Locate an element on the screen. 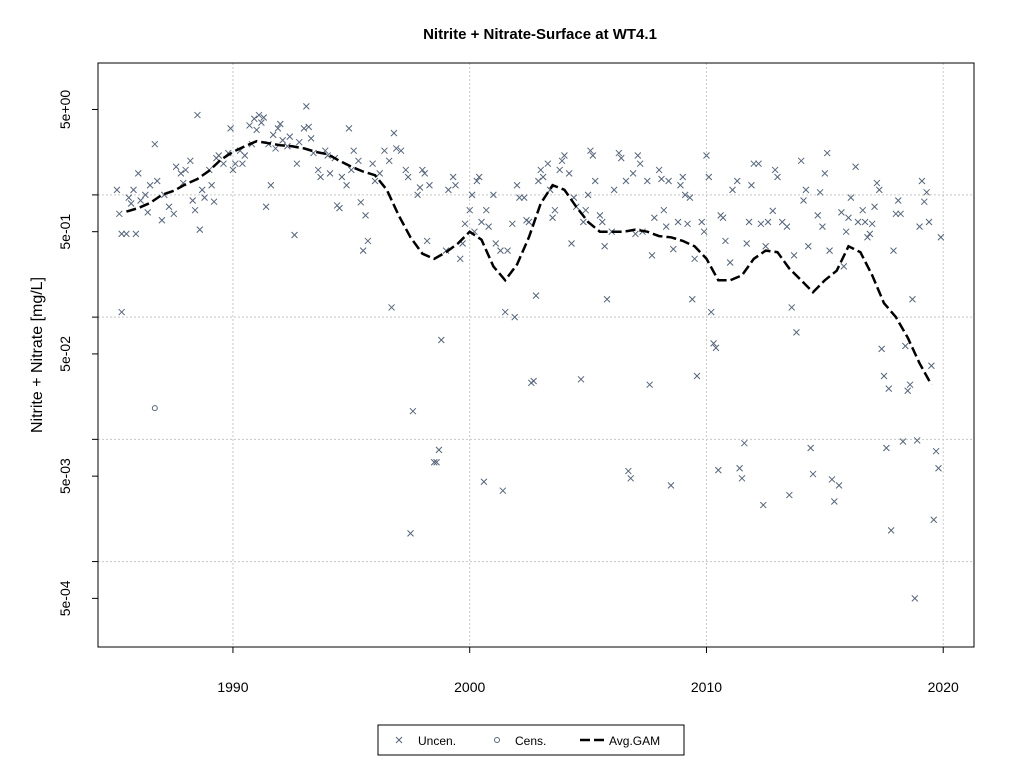 The image size is (1024, 768). x-tick-label: 2000 is located at coordinates (469, 687).